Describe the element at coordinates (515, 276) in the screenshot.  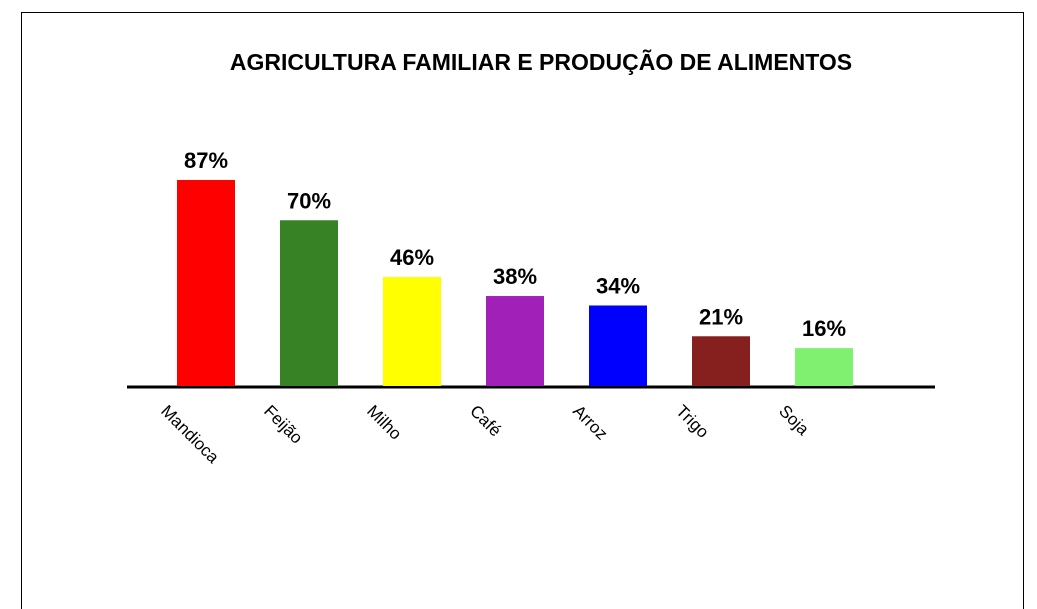
I see `value-label: 38%` at that location.